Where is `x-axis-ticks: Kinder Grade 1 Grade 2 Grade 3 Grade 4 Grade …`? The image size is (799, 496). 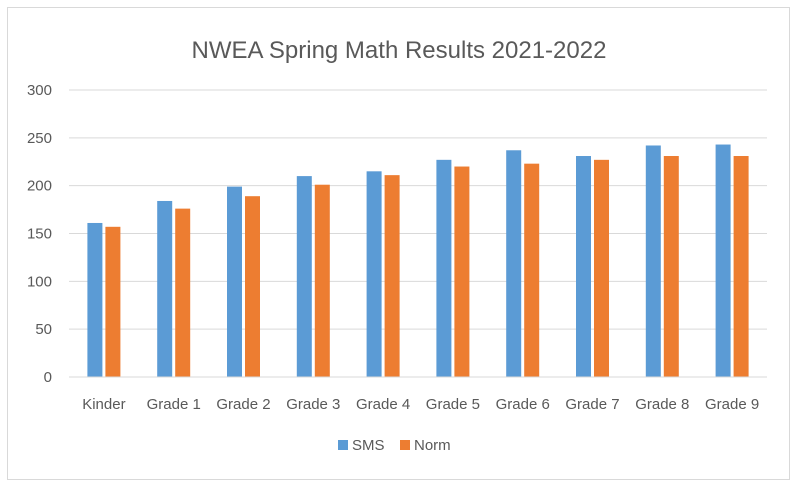 x-axis-ticks: Kinder Grade 1 Grade 2 Grade 3 Grade 4 Grade … is located at coordinates (420, 404).